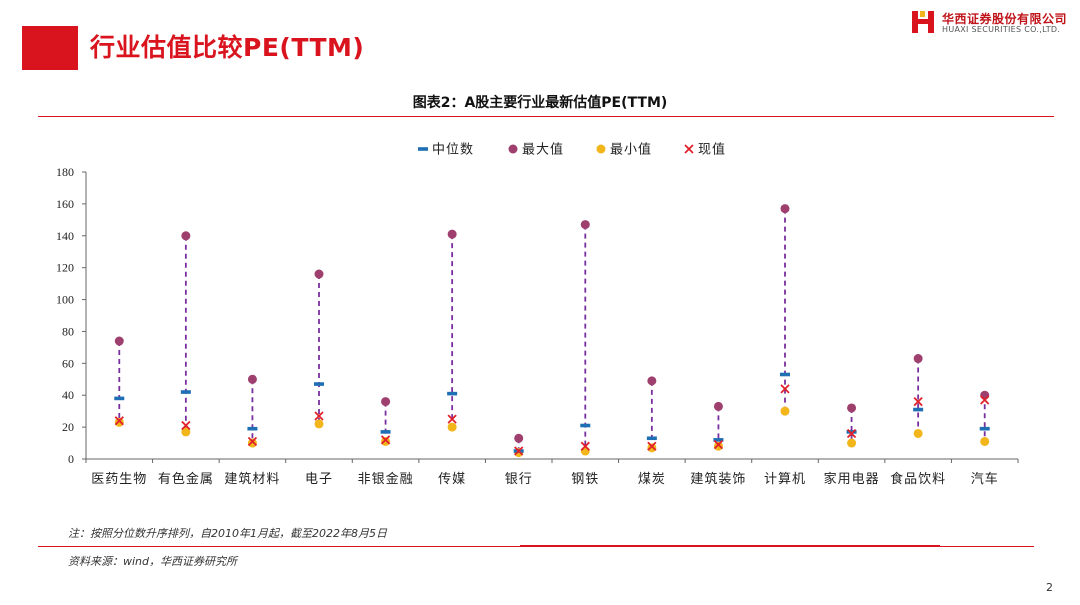 This screenshot has height=605, width=1080. What do you see at coordinates (1005, 19) in the screenshot?
I see `logo-company-name-cn: 华西证券股份有限公司` at bounding box center [1005, 19].